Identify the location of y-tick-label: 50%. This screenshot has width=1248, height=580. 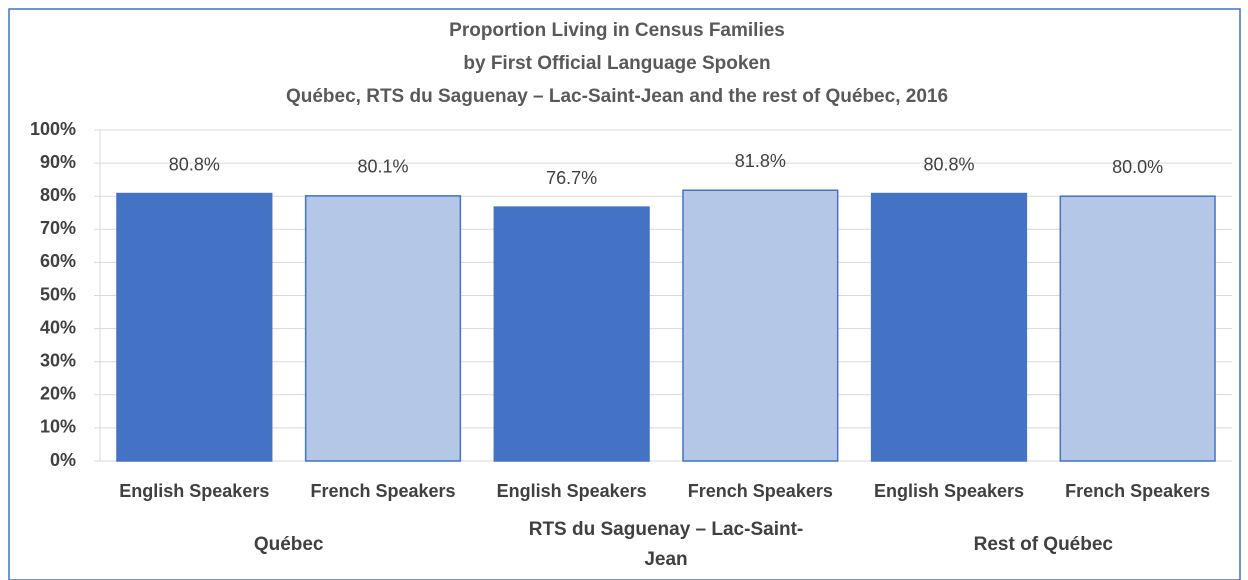
(58, 294).